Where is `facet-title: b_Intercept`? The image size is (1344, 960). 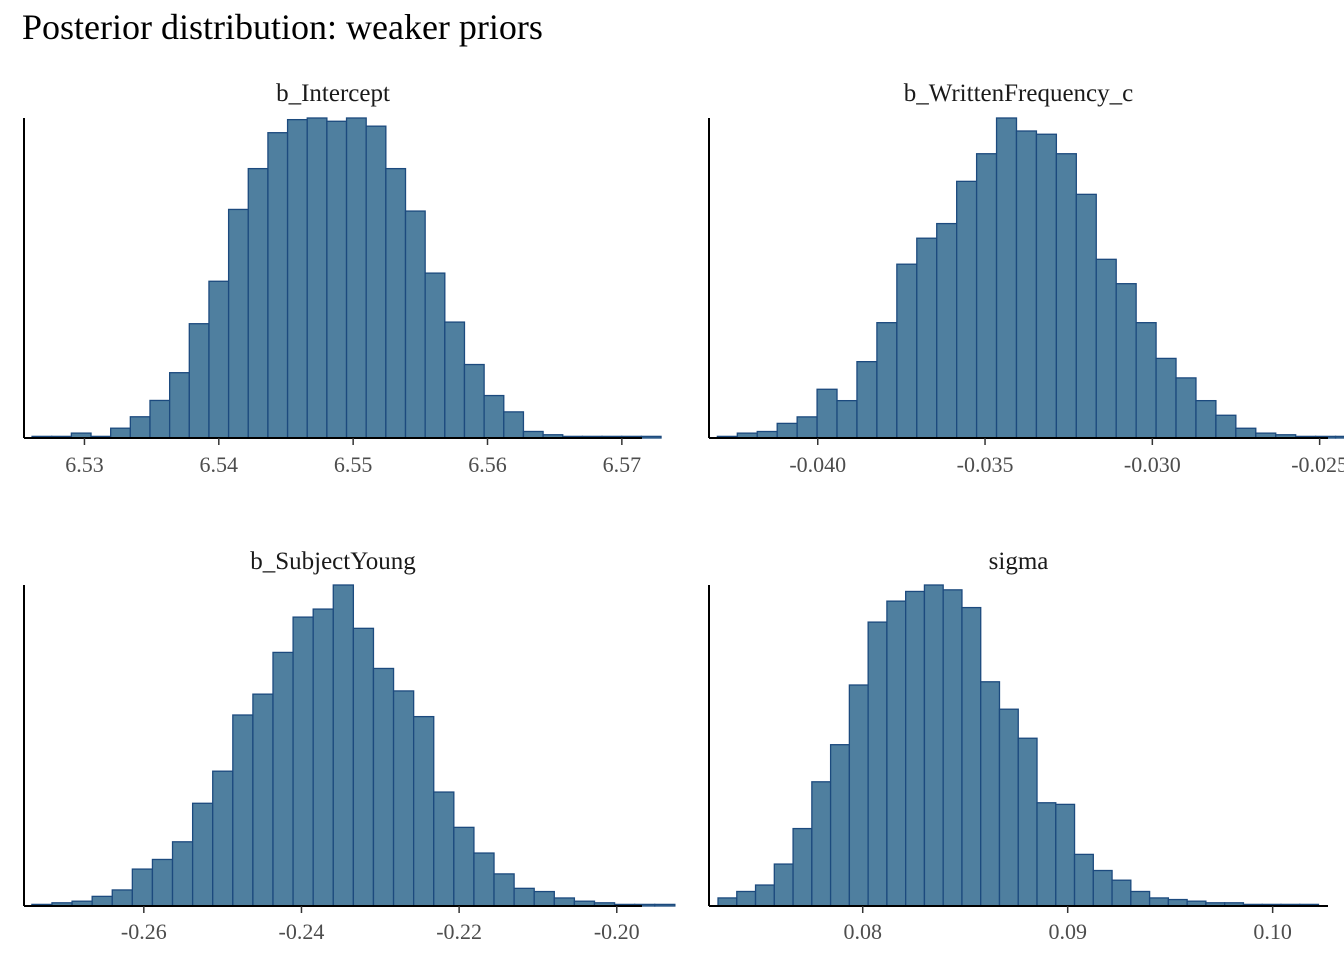 facet-title: b_Intercept is located at coordinates (333, 93).